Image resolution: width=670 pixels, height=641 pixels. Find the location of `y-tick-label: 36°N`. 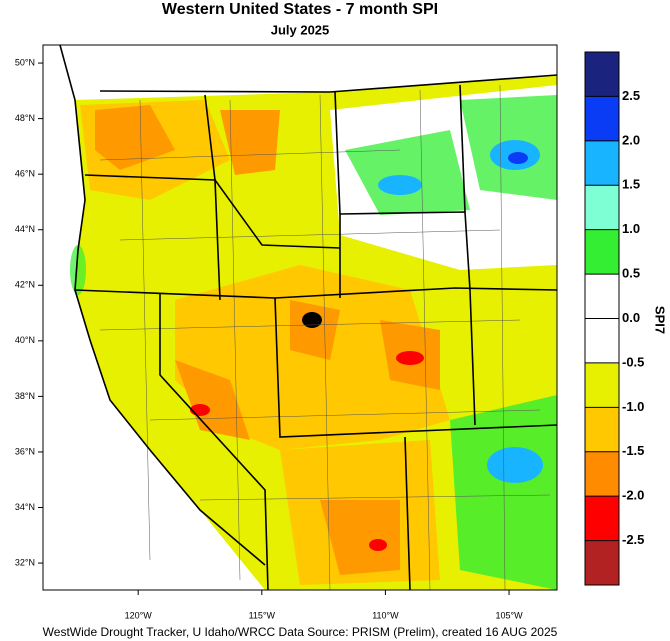

y-tick-label: 36°N is located at coordinates (25, 451).